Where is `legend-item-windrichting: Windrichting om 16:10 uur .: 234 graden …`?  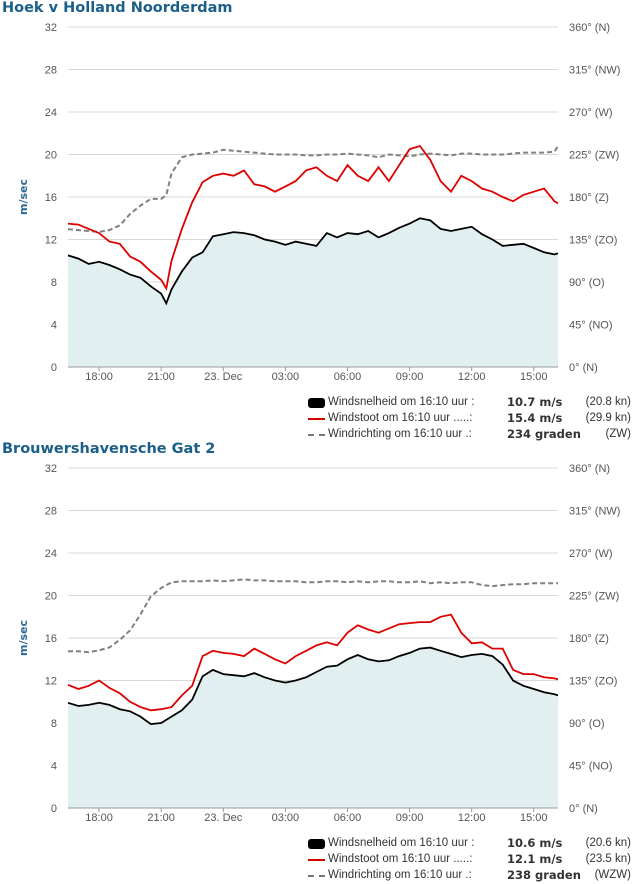
legend-item-windrichting: Windrichting om 16:10 uur .: 234 graden … is located at coordinates (470, 434).